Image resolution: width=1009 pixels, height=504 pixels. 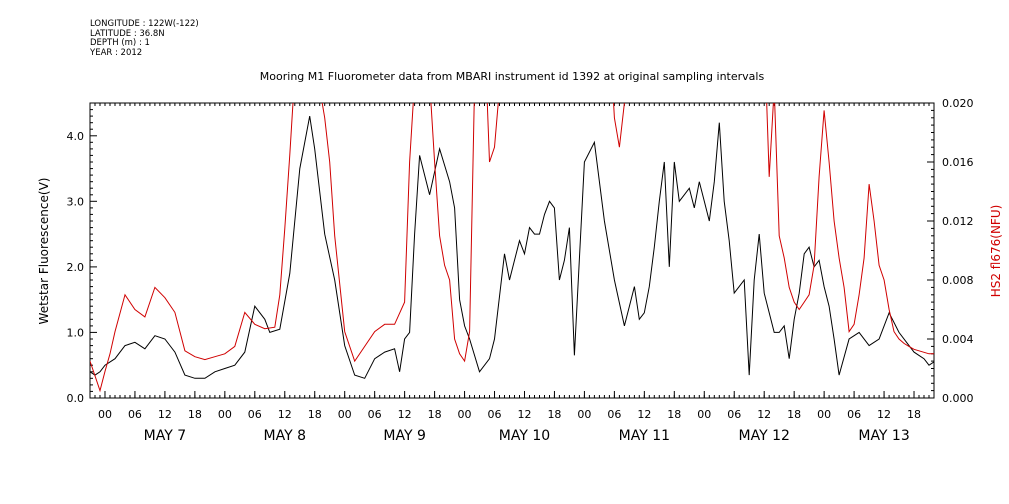 What do you see at coordinates (76, 201) in the screenshot?
I see `y-left-tick-label: 3.0` at bounding box center [76, 201].